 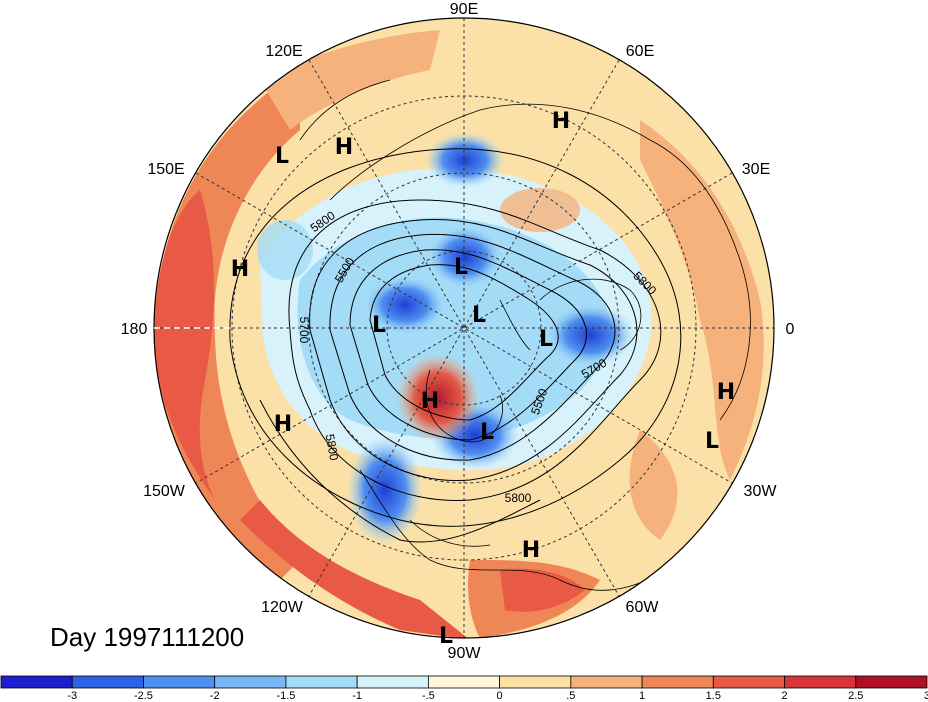 I want to click on strong-warm-pacific, so click(x=184, y=345).